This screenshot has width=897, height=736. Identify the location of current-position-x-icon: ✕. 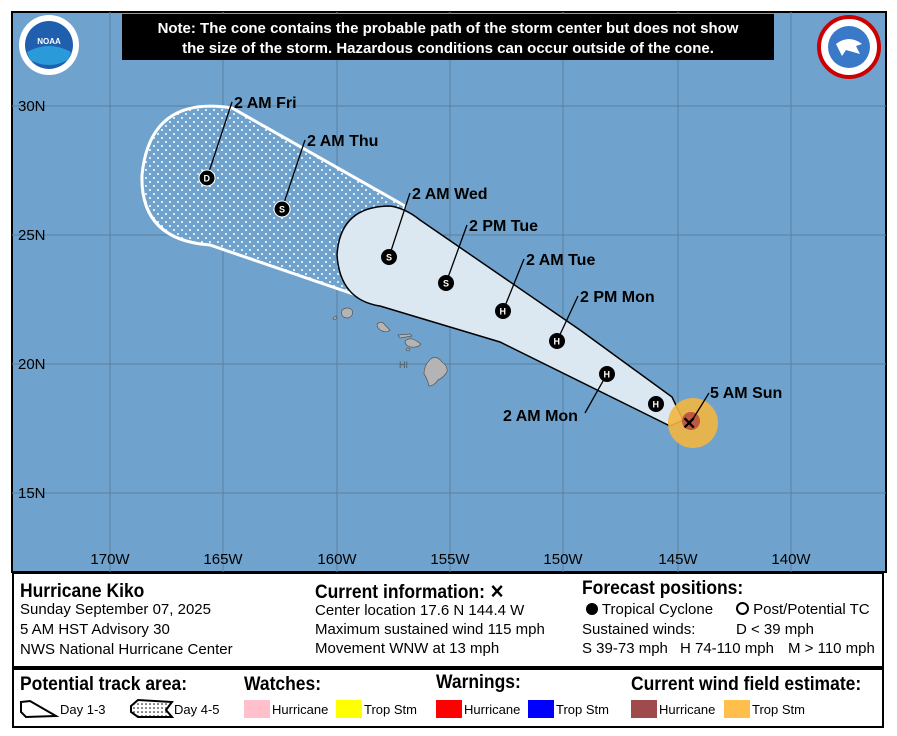
(689, 423).